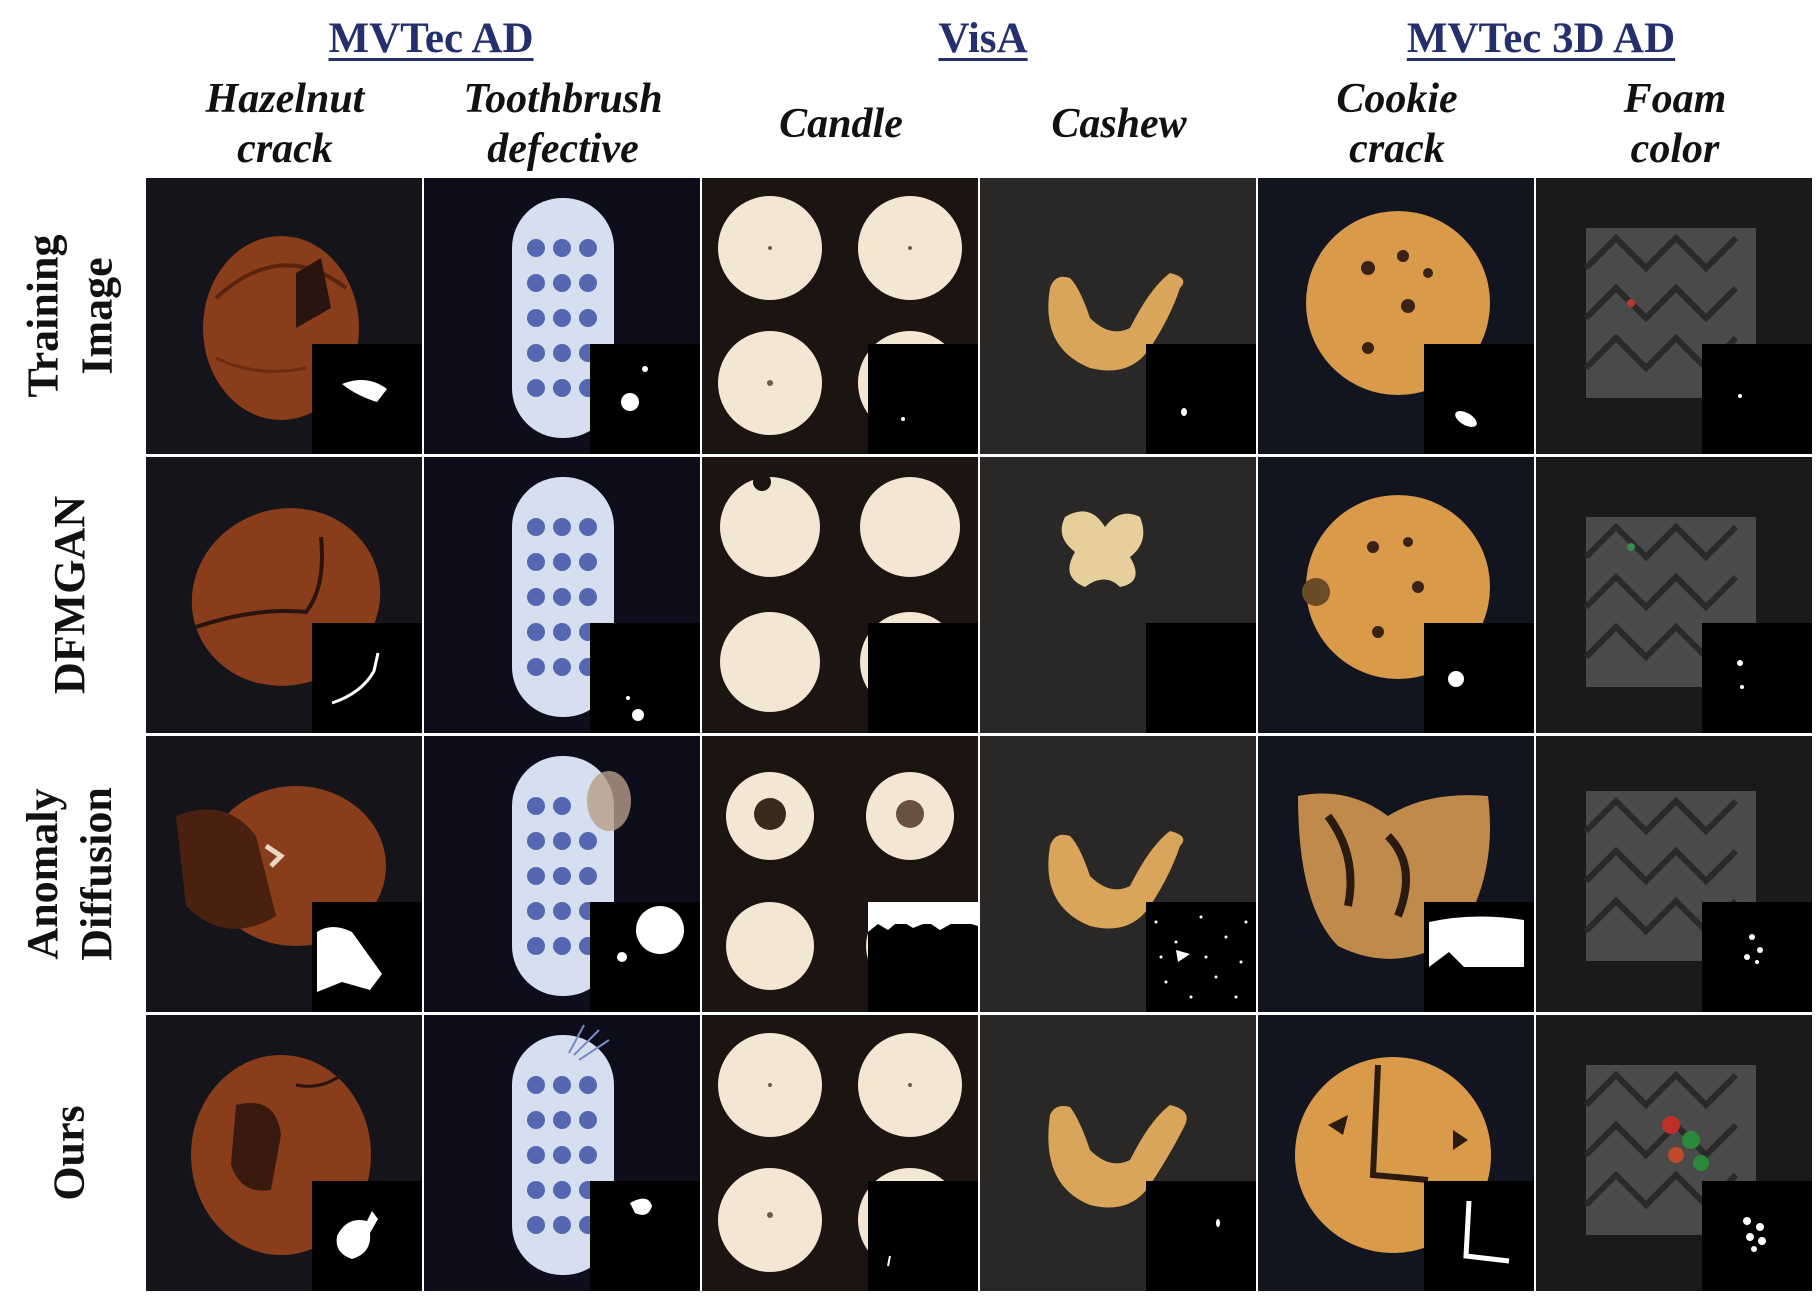 This screenshot has width=1820, height=1296. I want to click on image-hazelnut-anomaly-diffusion, so click(284, 874).